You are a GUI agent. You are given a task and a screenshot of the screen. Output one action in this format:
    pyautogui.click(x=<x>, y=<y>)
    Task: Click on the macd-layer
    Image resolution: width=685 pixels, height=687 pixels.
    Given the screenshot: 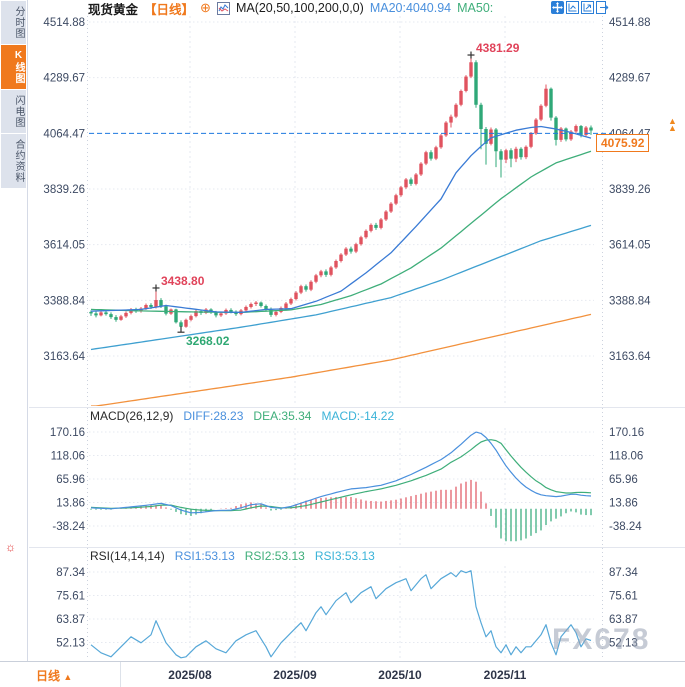 What is the action you would take?
    pyautogui.click(x=341, y=486)
    